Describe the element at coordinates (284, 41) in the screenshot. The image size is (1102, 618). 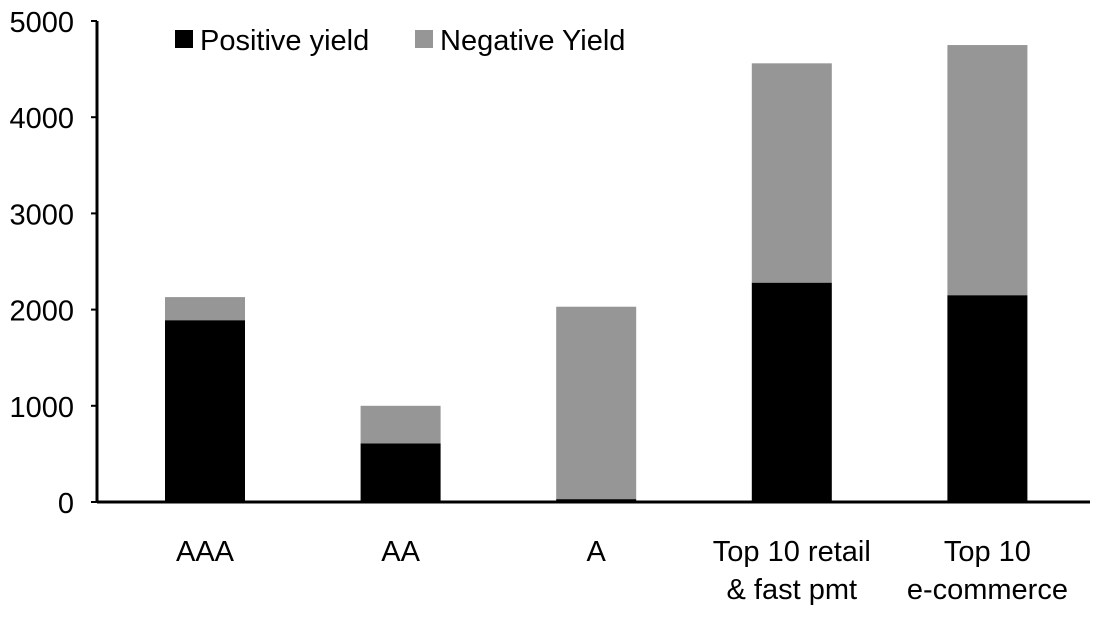
I see `legend-label: Positive yield` at that location.